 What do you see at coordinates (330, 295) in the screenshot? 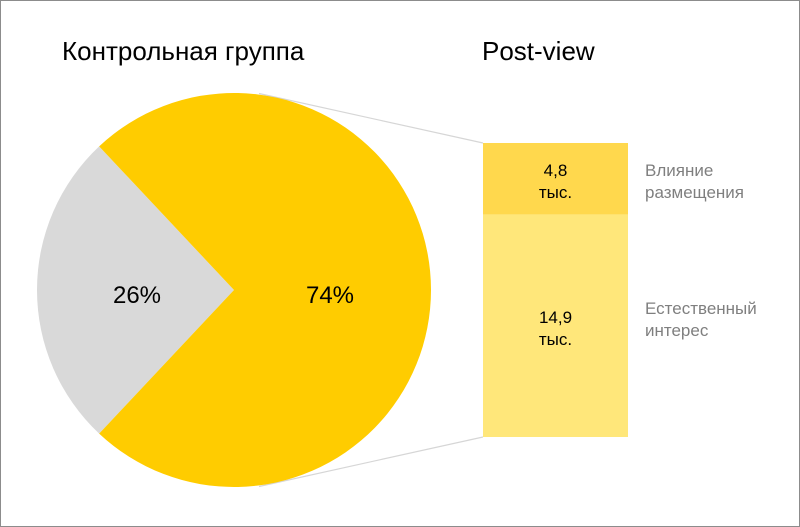
I see `pie-label-74: 74%` at bounding box center [330, 295].